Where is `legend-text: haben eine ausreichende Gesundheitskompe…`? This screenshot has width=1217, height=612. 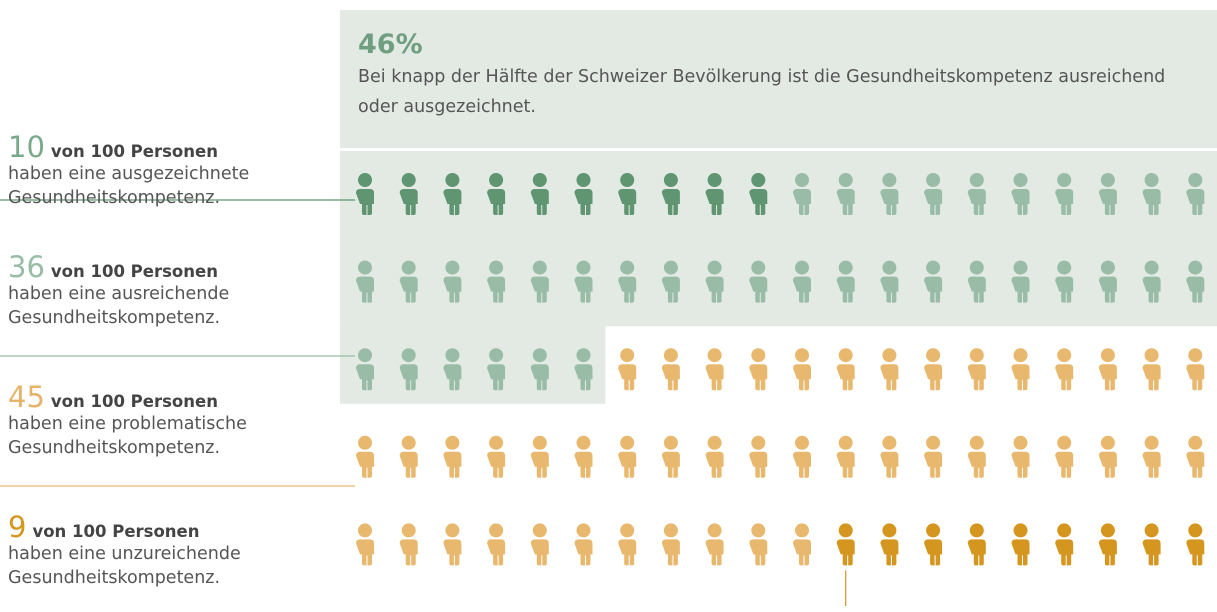
legend-text: haben eine ausreichende Gesundheitskompe… is located at coordinates (119, 306).